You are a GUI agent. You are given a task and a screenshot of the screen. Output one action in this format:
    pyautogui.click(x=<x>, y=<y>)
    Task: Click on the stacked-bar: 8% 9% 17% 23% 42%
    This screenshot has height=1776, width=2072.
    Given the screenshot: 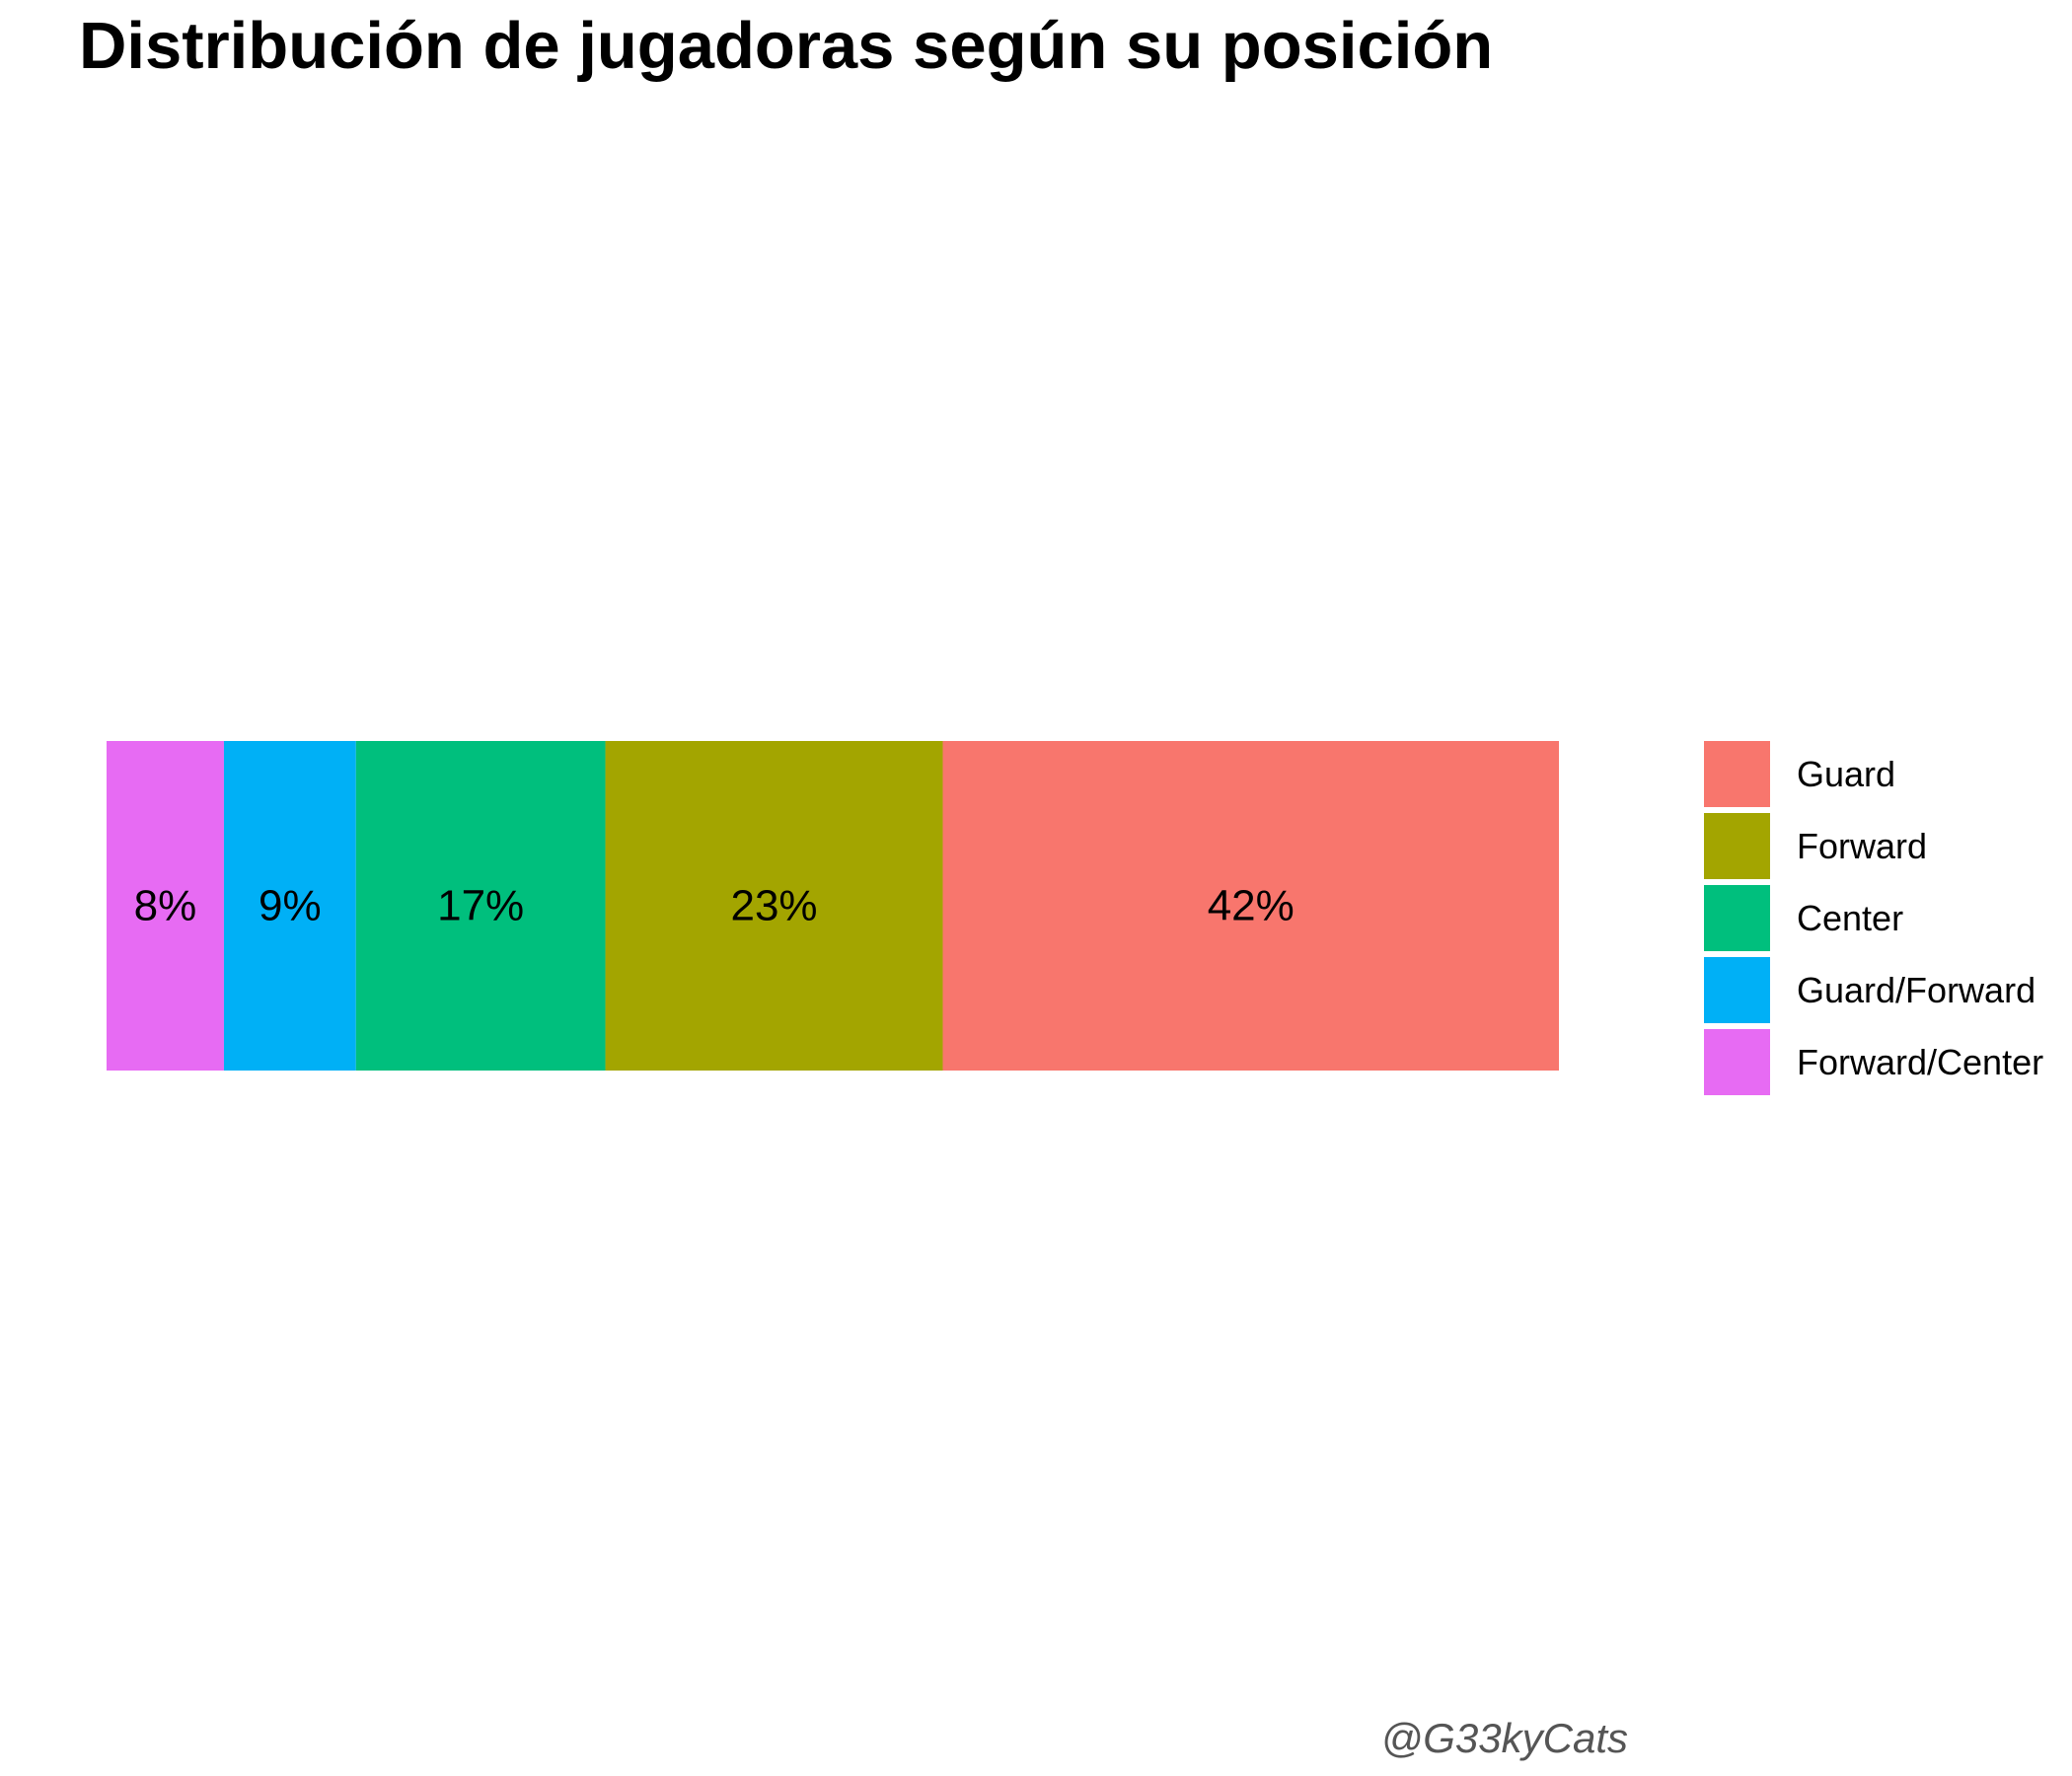 What is the action you would take?
    pyautogui.click(x=833, y=906)
    